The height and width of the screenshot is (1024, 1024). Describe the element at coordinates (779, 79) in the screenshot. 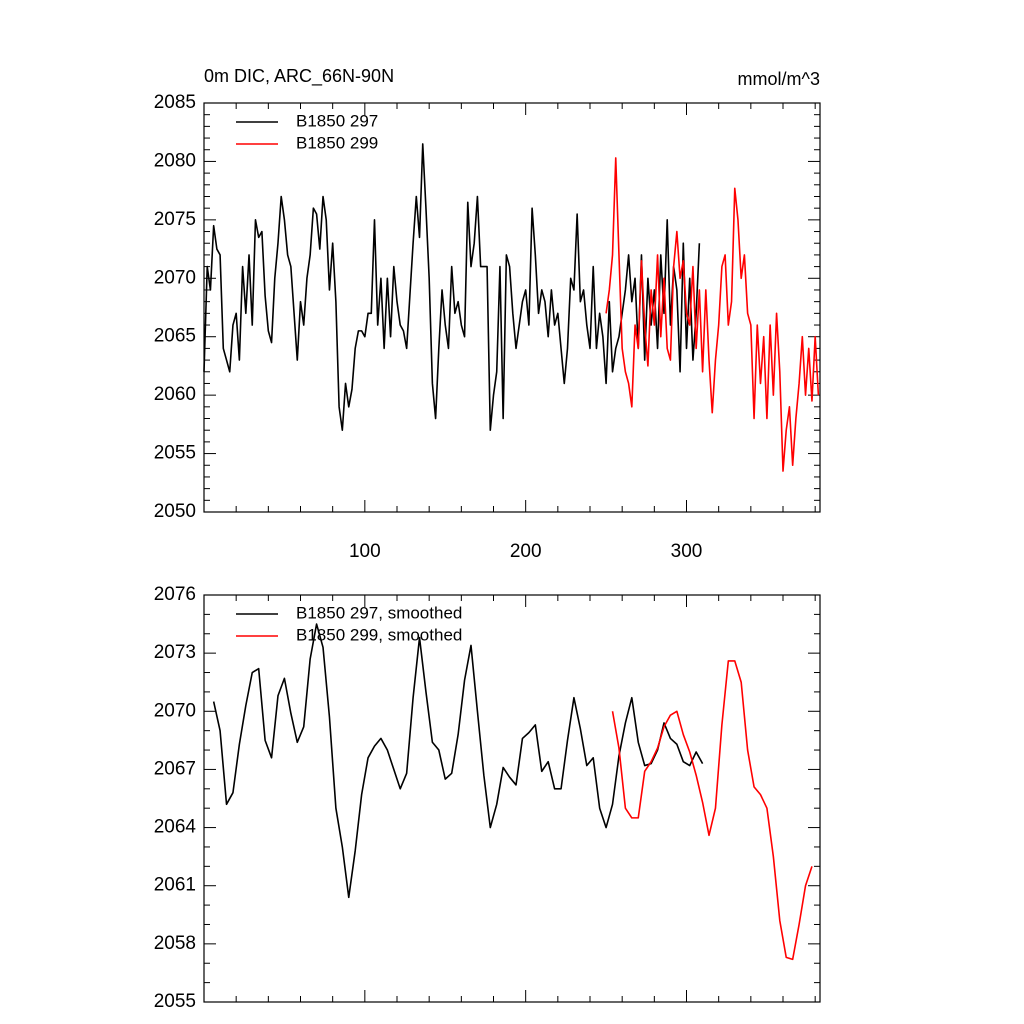

I see `units-label: mmol/m^3` at that location.